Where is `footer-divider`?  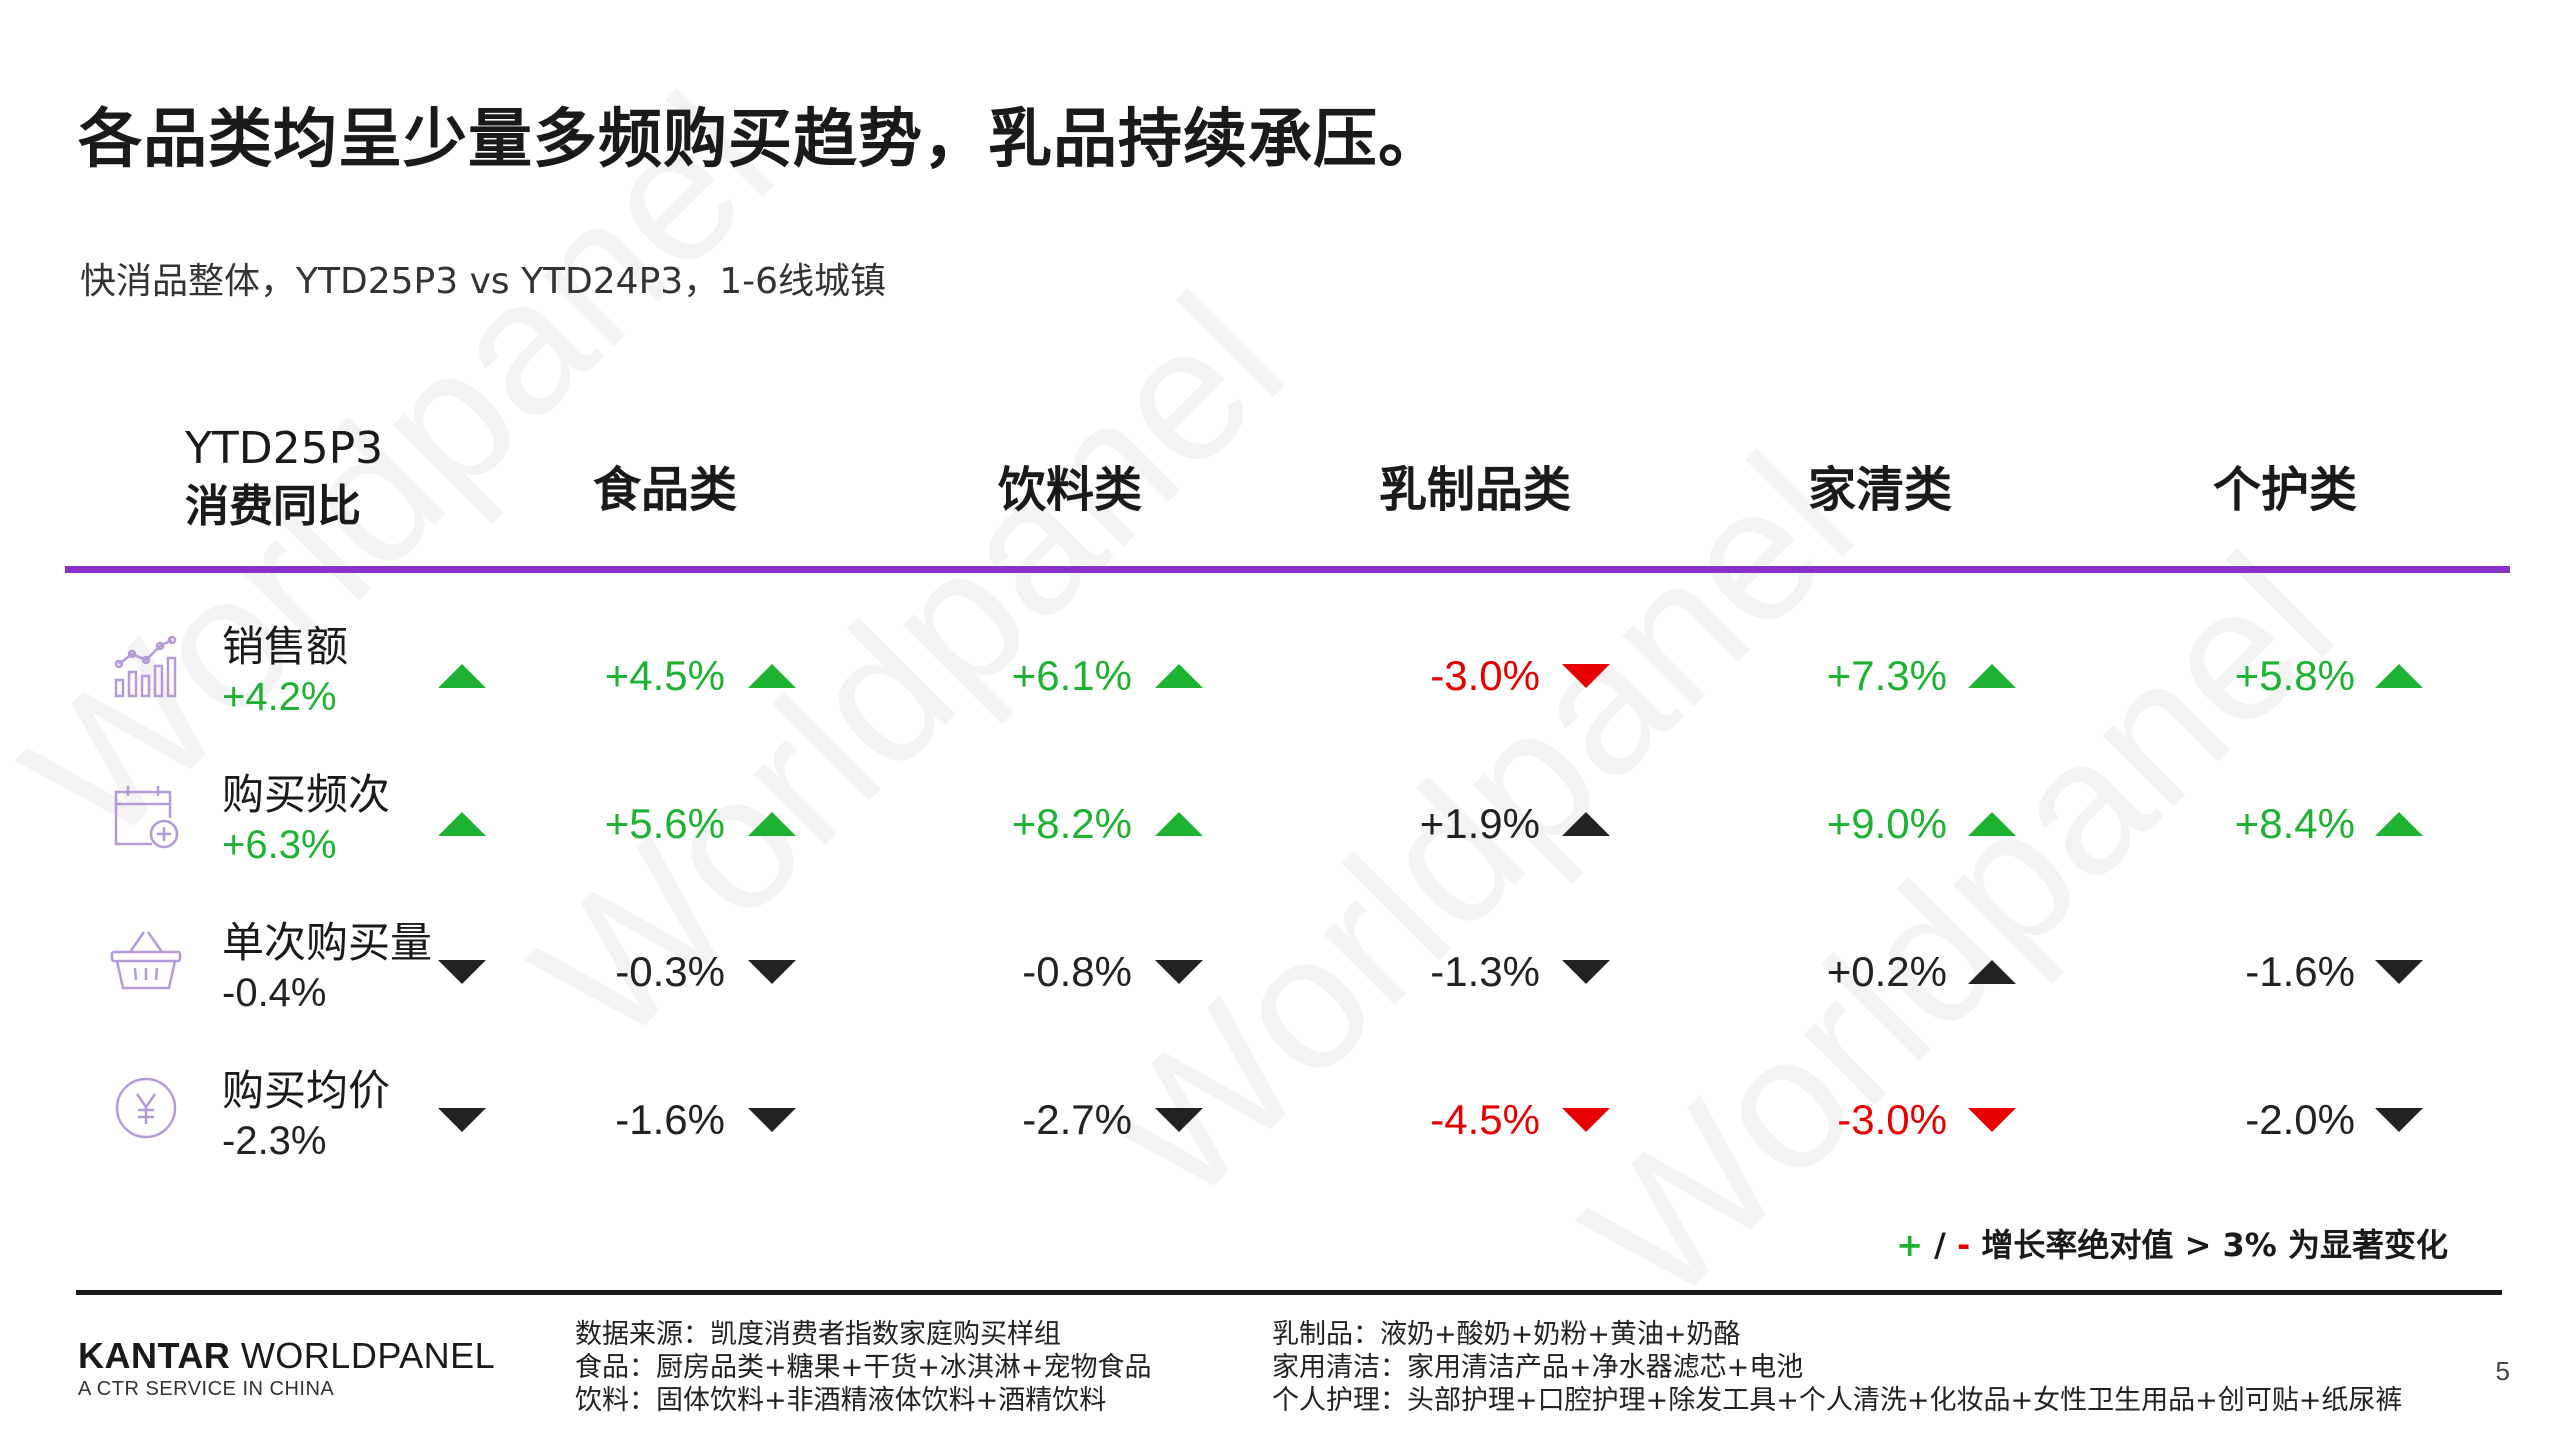
footer-divider is located at coordinates (1289, 1292).